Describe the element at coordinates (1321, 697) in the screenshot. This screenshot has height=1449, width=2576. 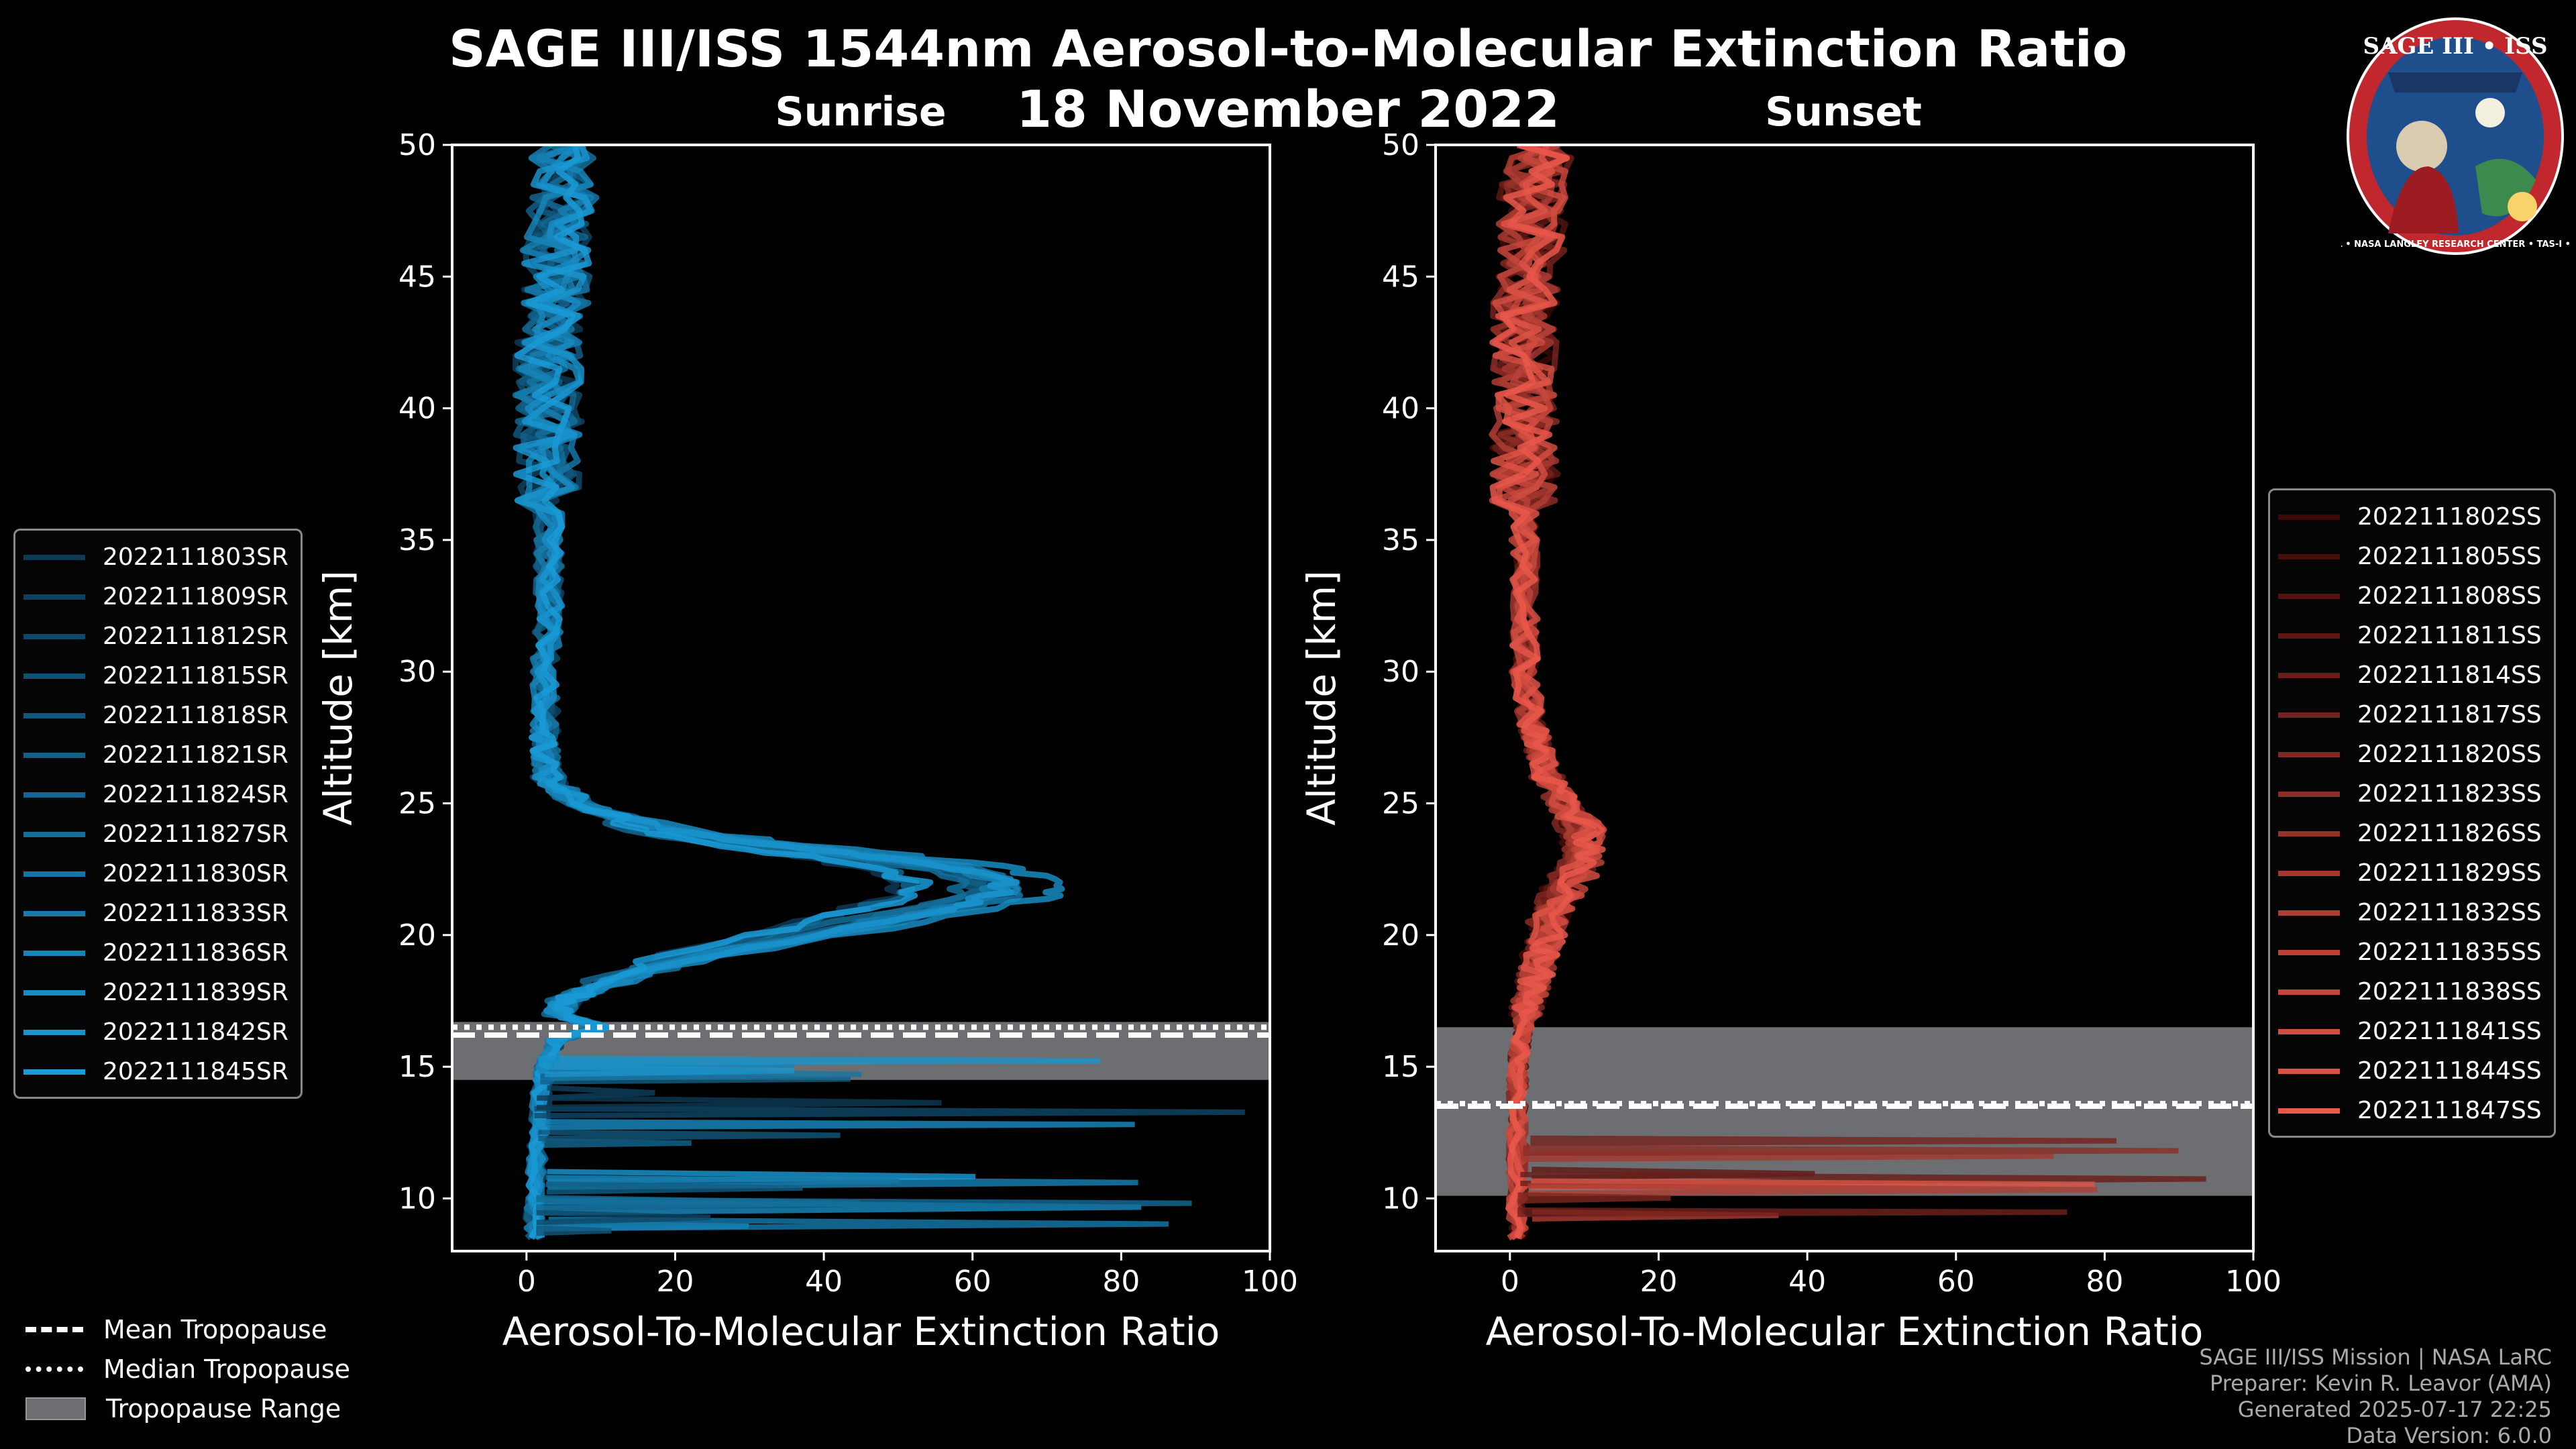
I see `y-axis-label: Altitude [km]` at that location.